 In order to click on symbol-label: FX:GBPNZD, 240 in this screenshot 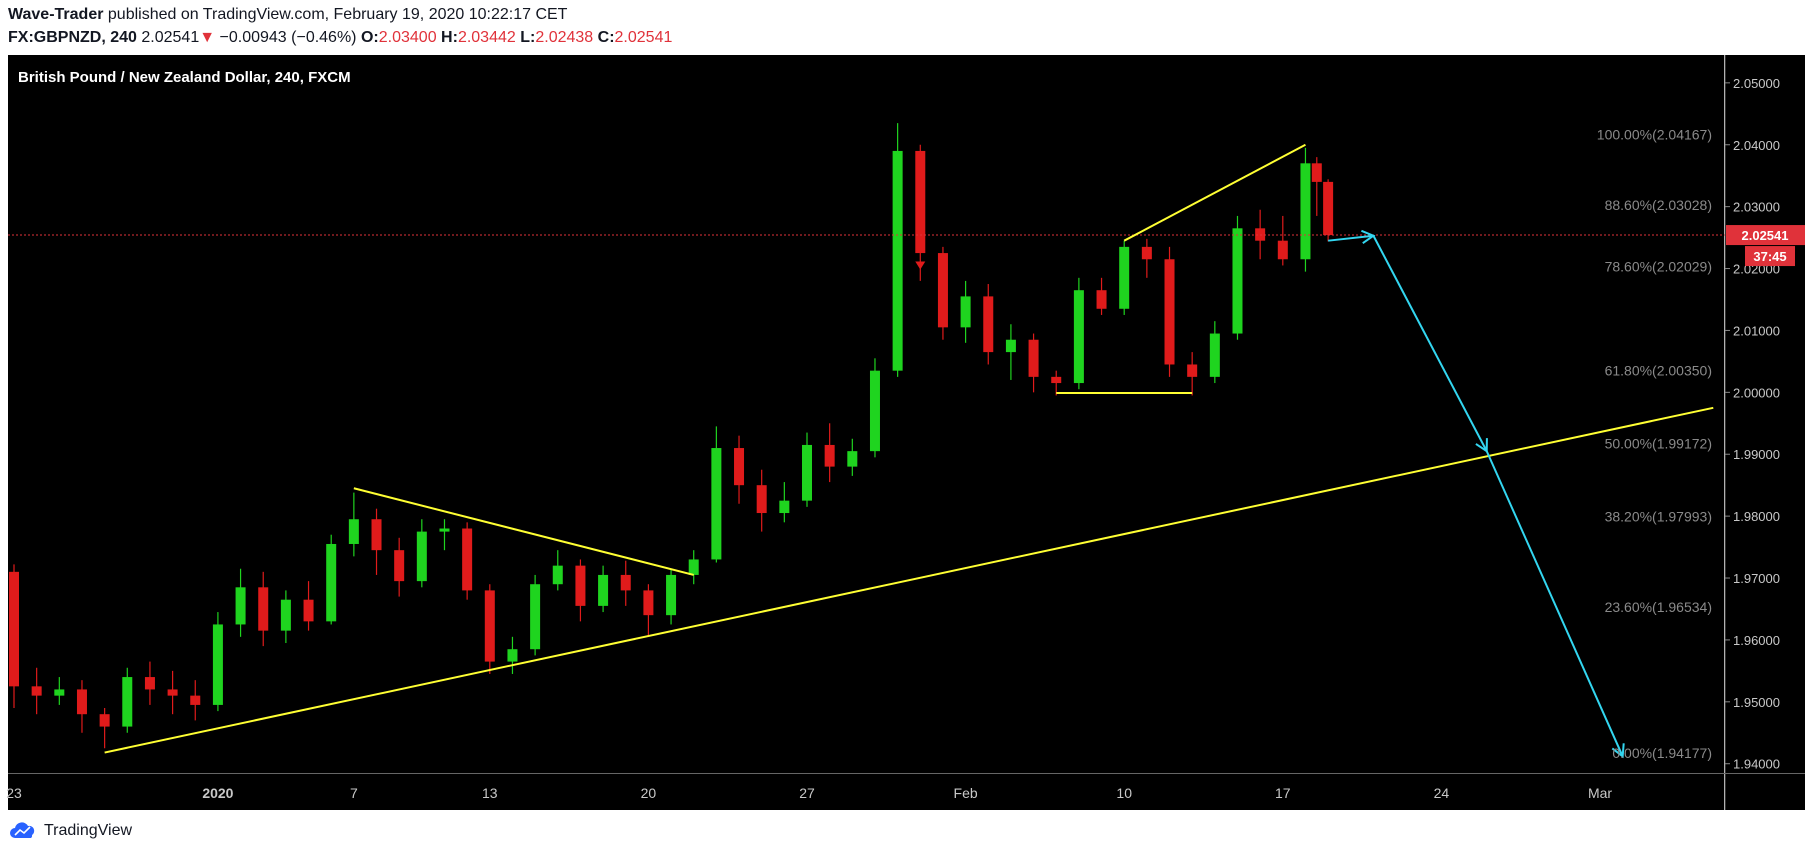, I will do `click(72, 37)`.